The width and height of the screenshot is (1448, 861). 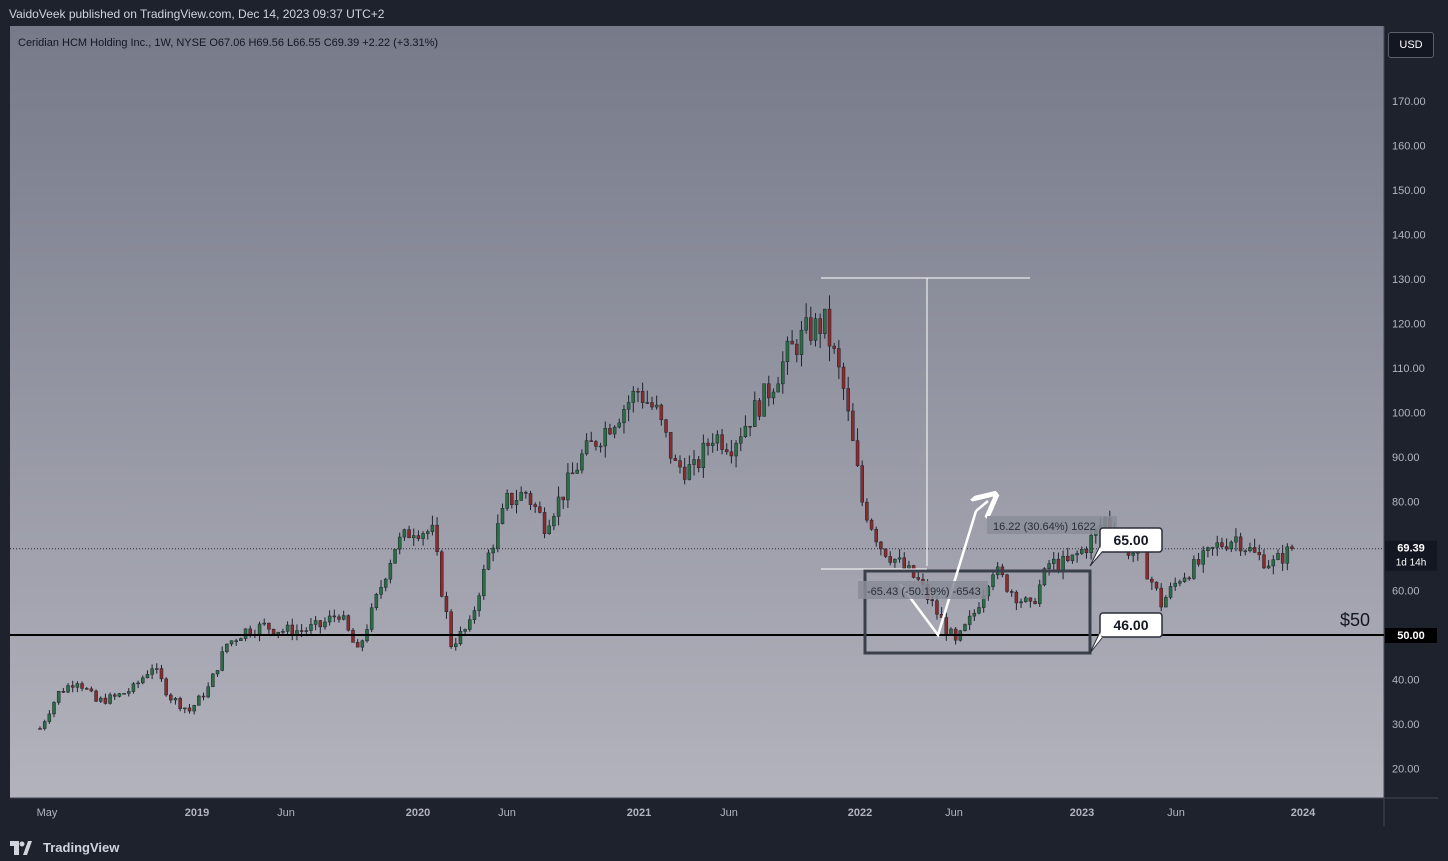 I want to click on callout-upper, so click(x=1131, y=540).